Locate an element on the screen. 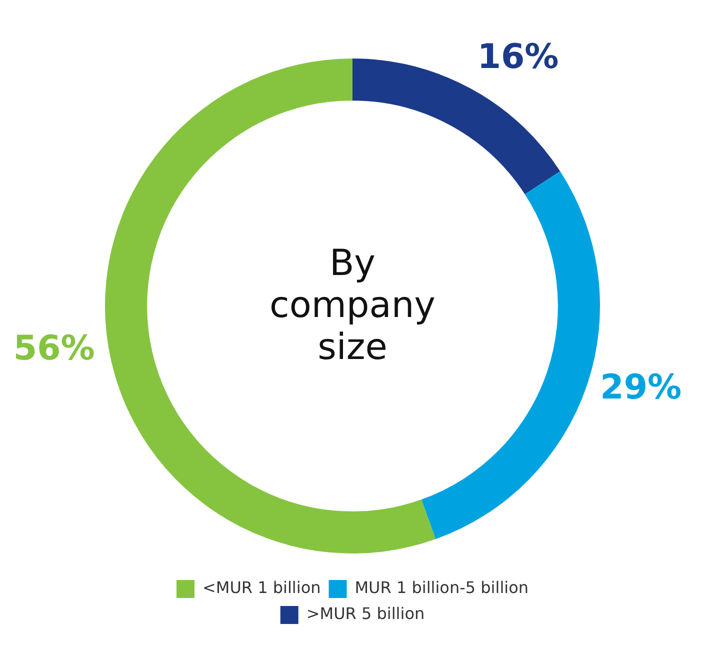 Image resolution: width=705 pixels, height=664 pixels. legend-label: MUR 1 billion-5 billion is located at coordinates (441, 588).